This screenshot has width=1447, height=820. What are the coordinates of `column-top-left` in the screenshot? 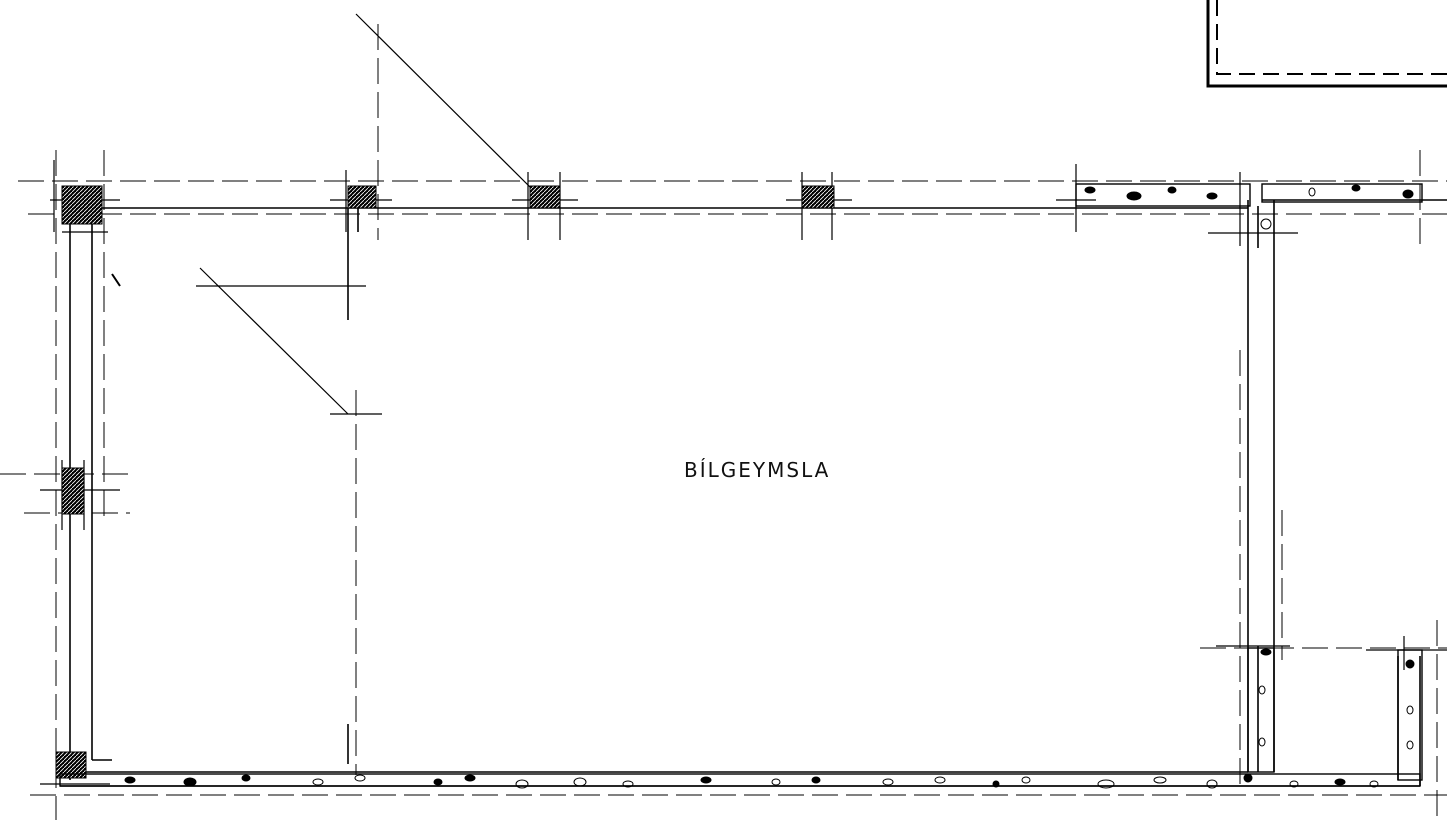 It's located at (82, 205).